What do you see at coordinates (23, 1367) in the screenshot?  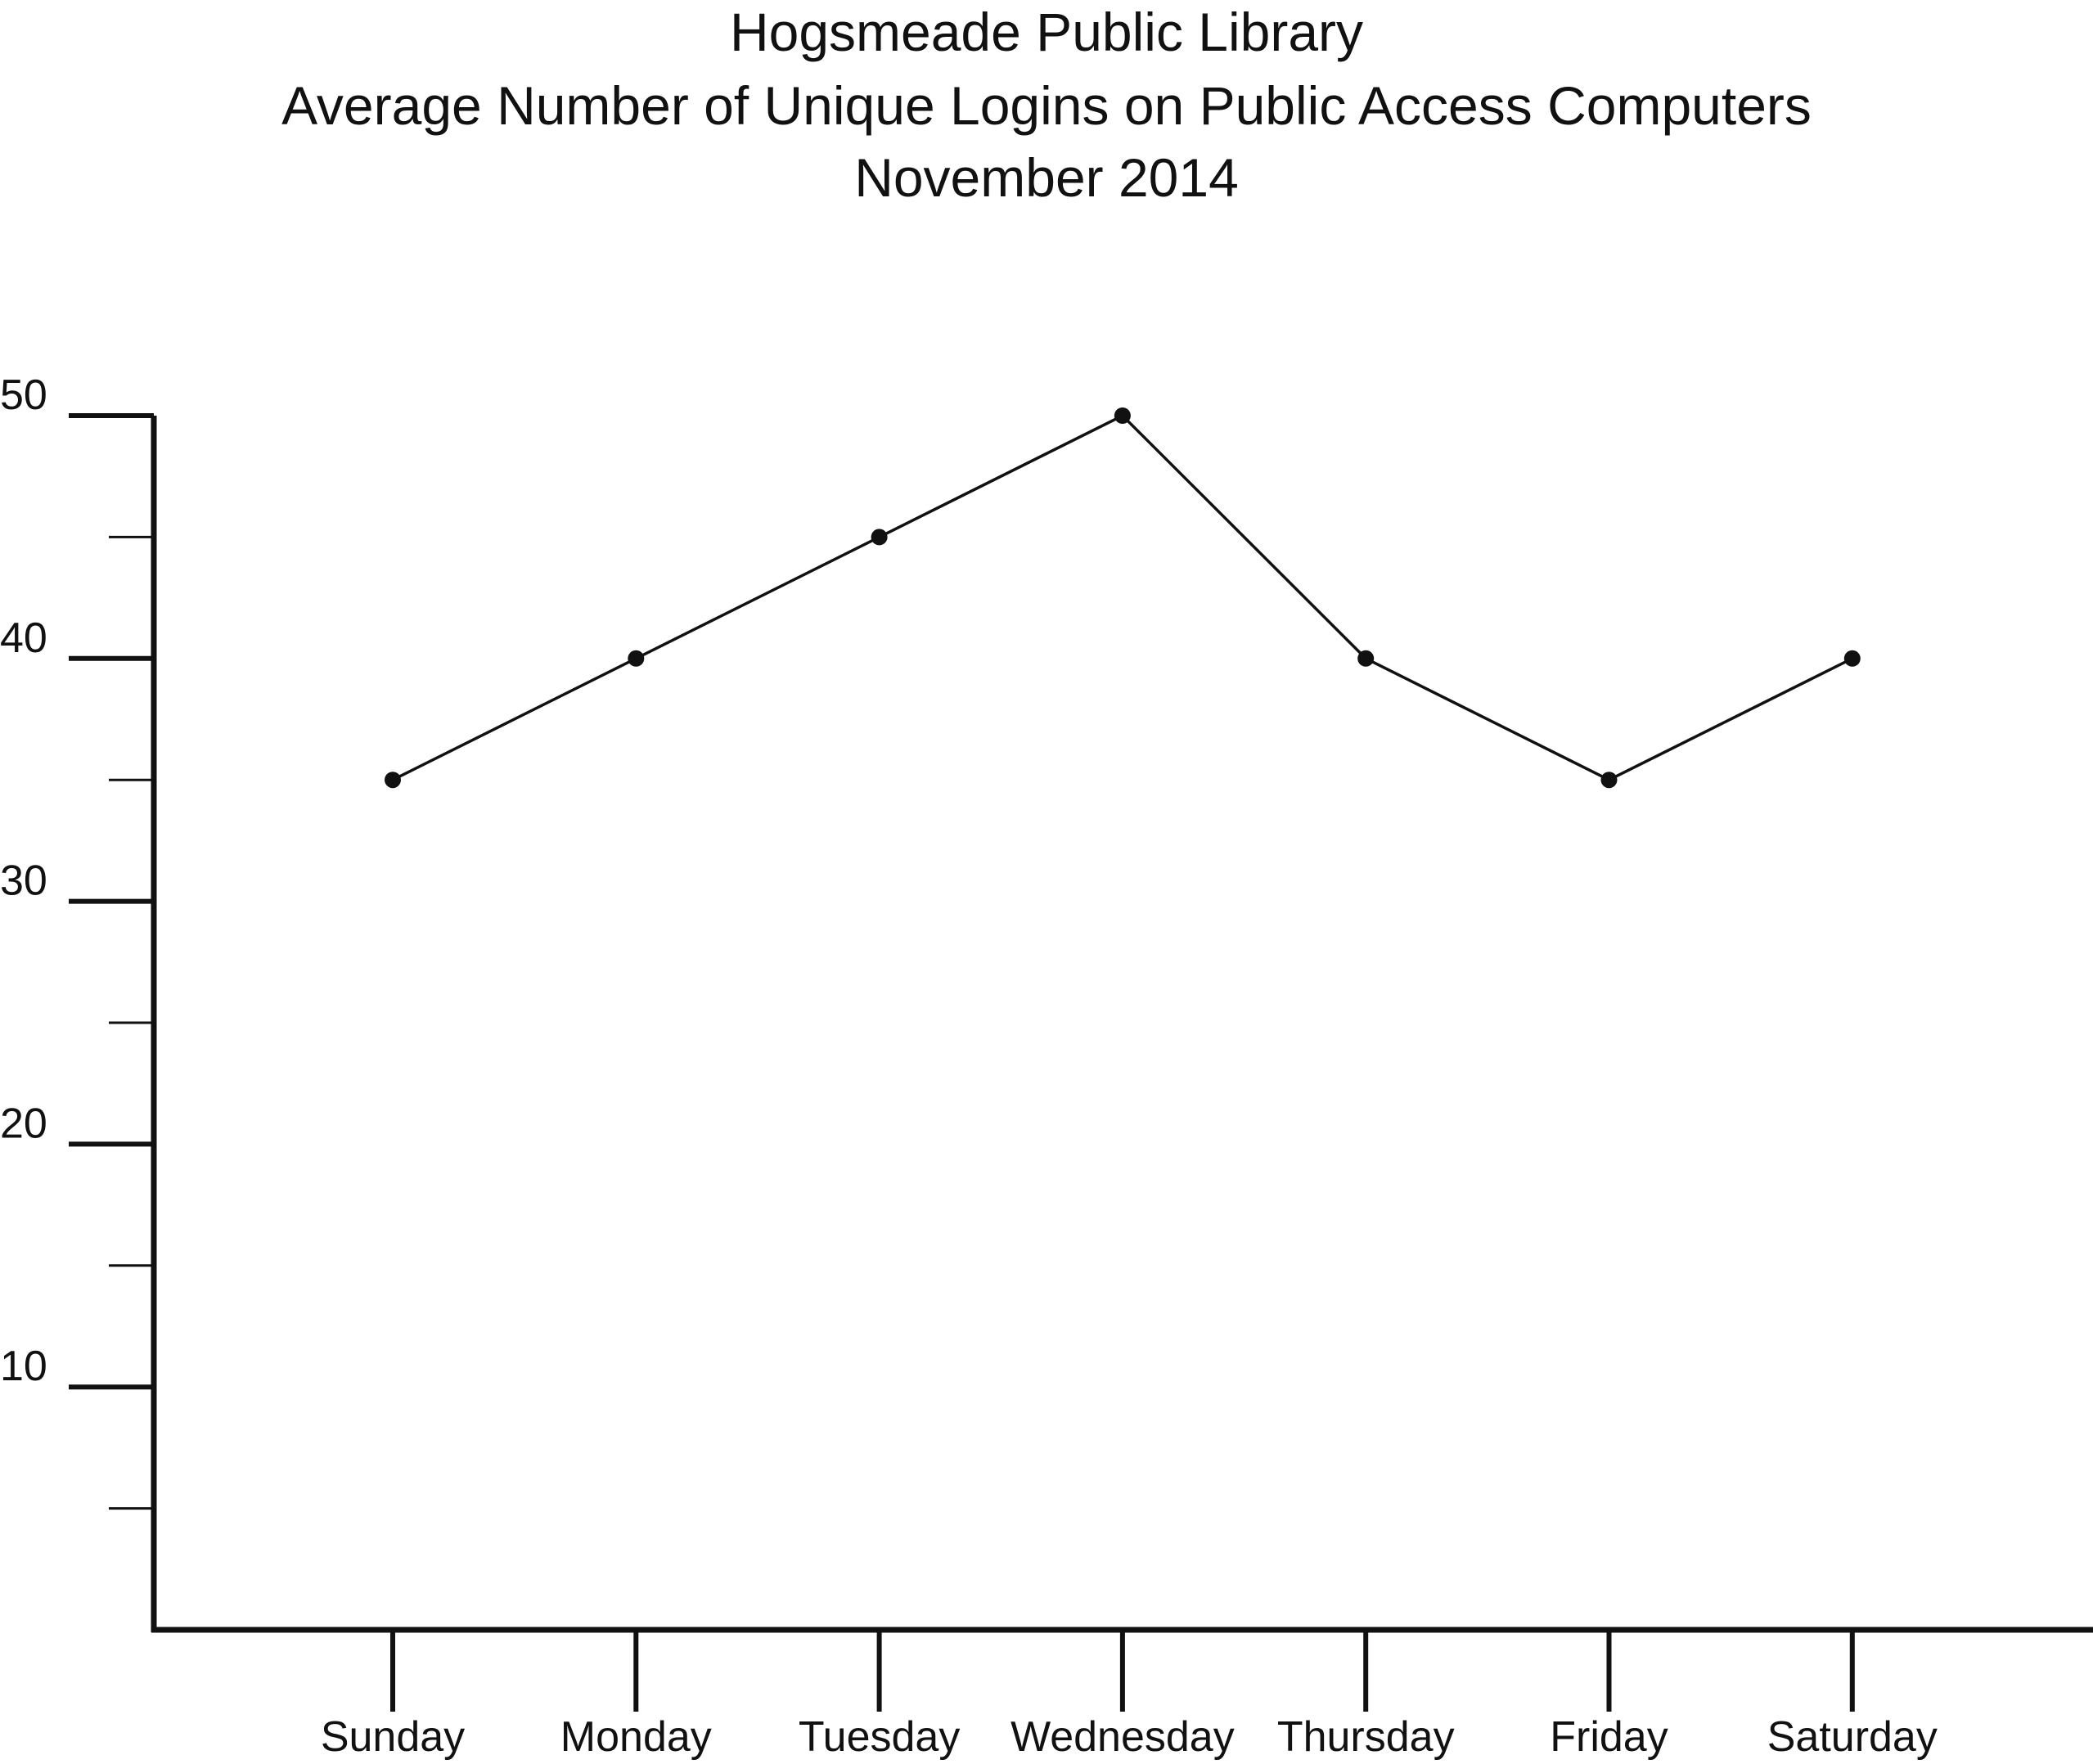 I see `y-tick-label: 10` at bounding box center [23, 1367].